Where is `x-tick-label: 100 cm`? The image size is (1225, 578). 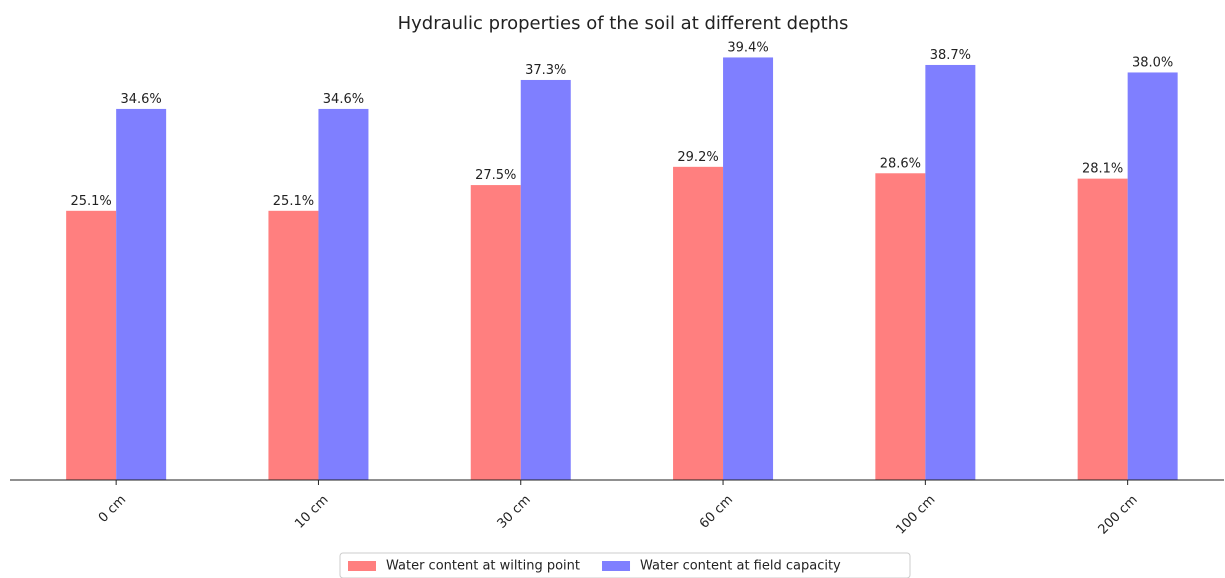
x-tick-label: 100 cm is located at coordinates (915, 514).